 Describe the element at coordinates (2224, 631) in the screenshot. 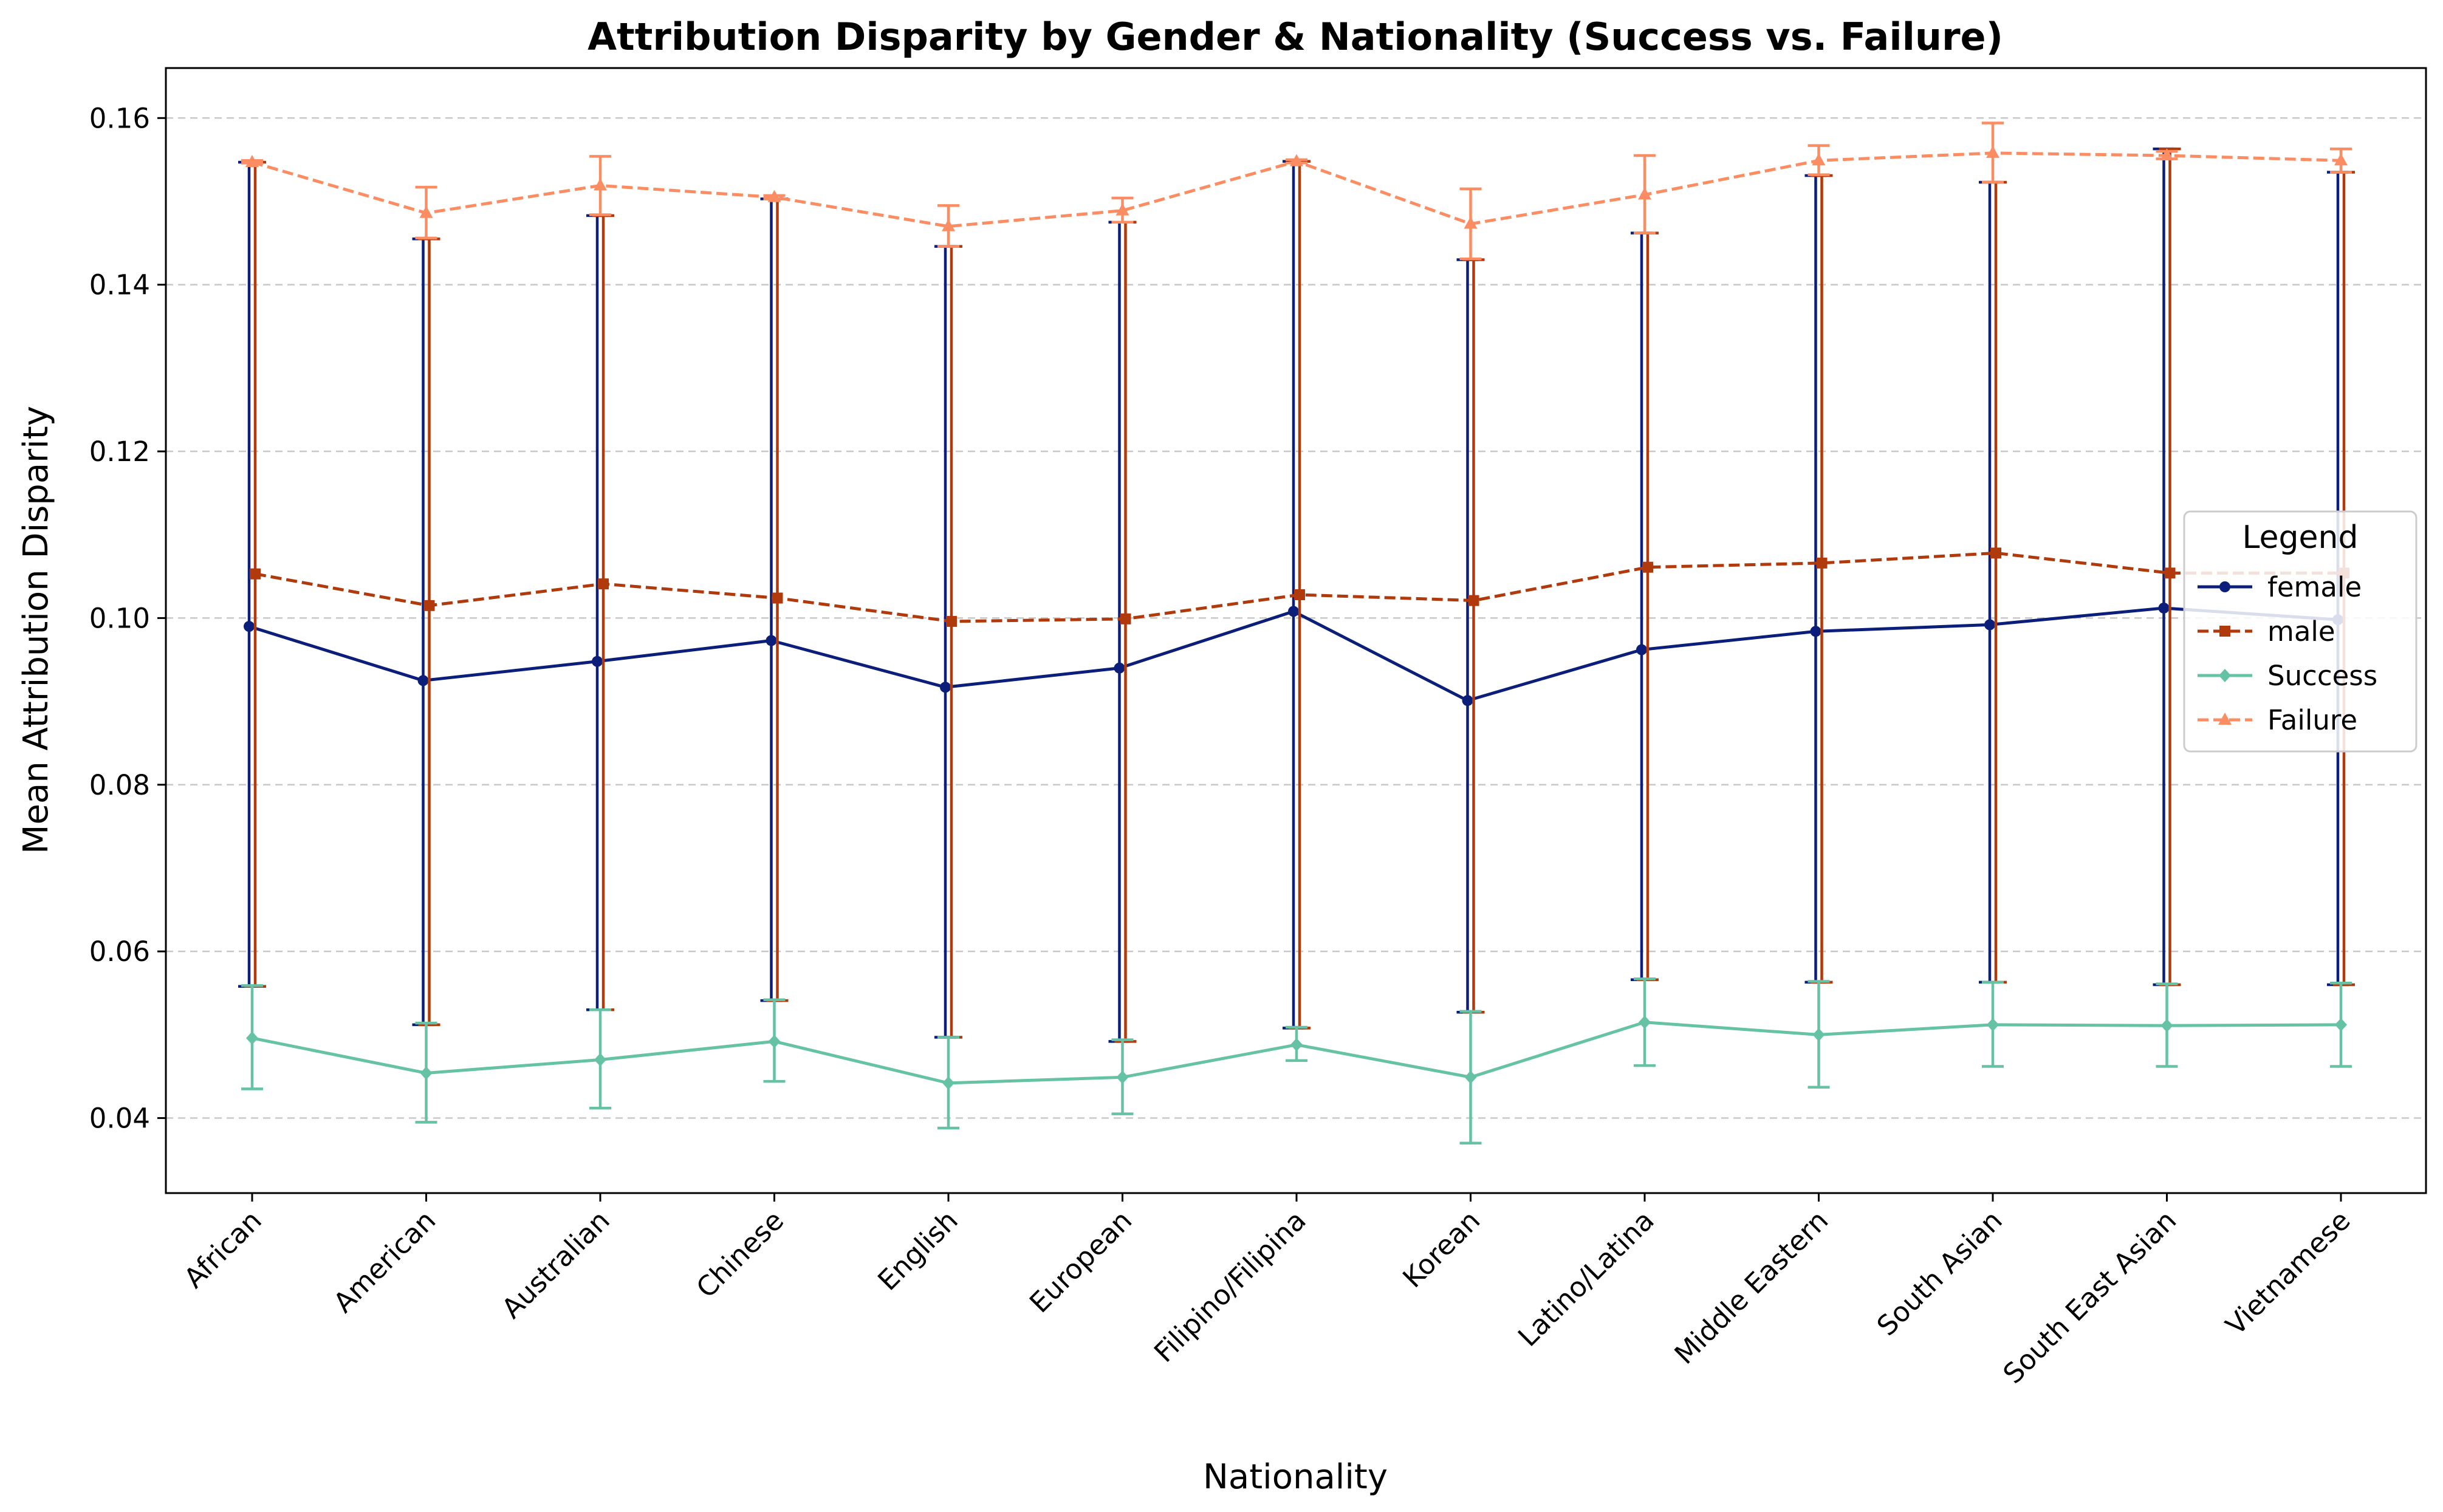

I see `legend-marker-male` at that location.